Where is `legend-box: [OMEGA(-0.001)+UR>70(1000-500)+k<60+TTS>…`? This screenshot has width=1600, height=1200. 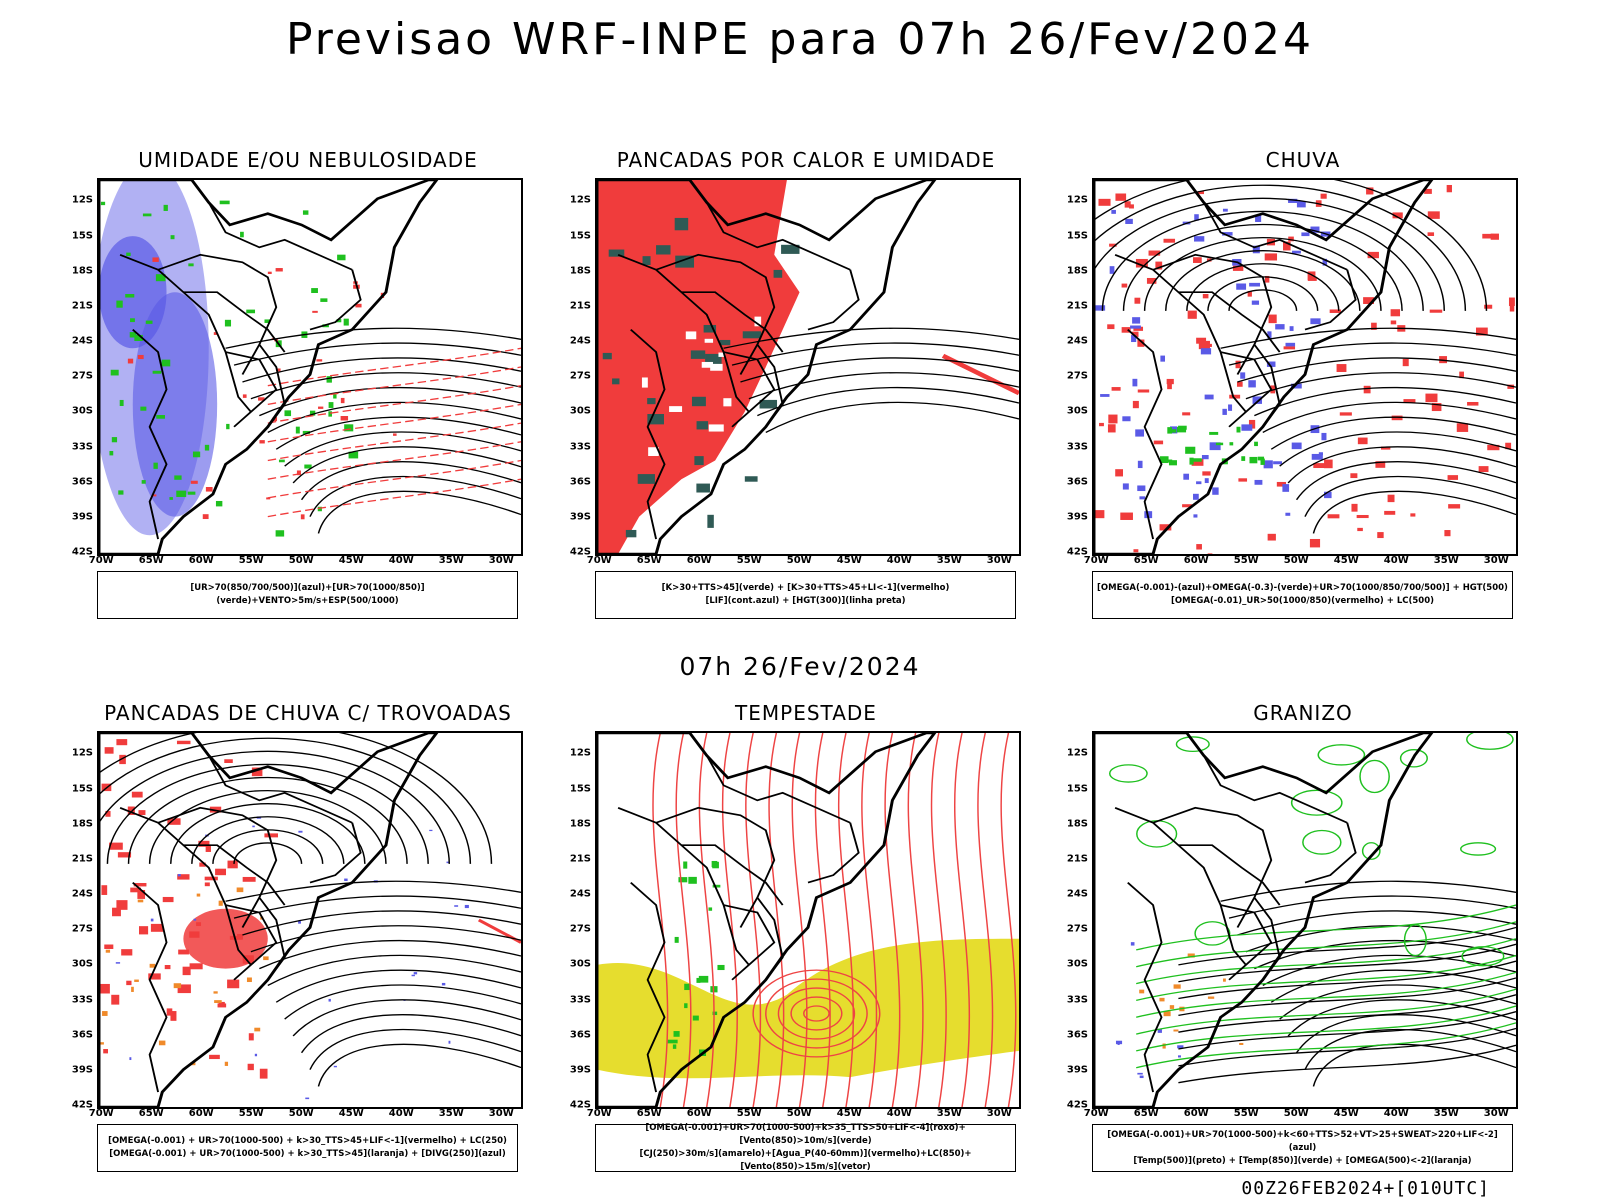
legend-box: [OMEGA(-0.001)+UR>70(1000-500)+k<60+TTS>… is located at coordinates (1302, 1148).